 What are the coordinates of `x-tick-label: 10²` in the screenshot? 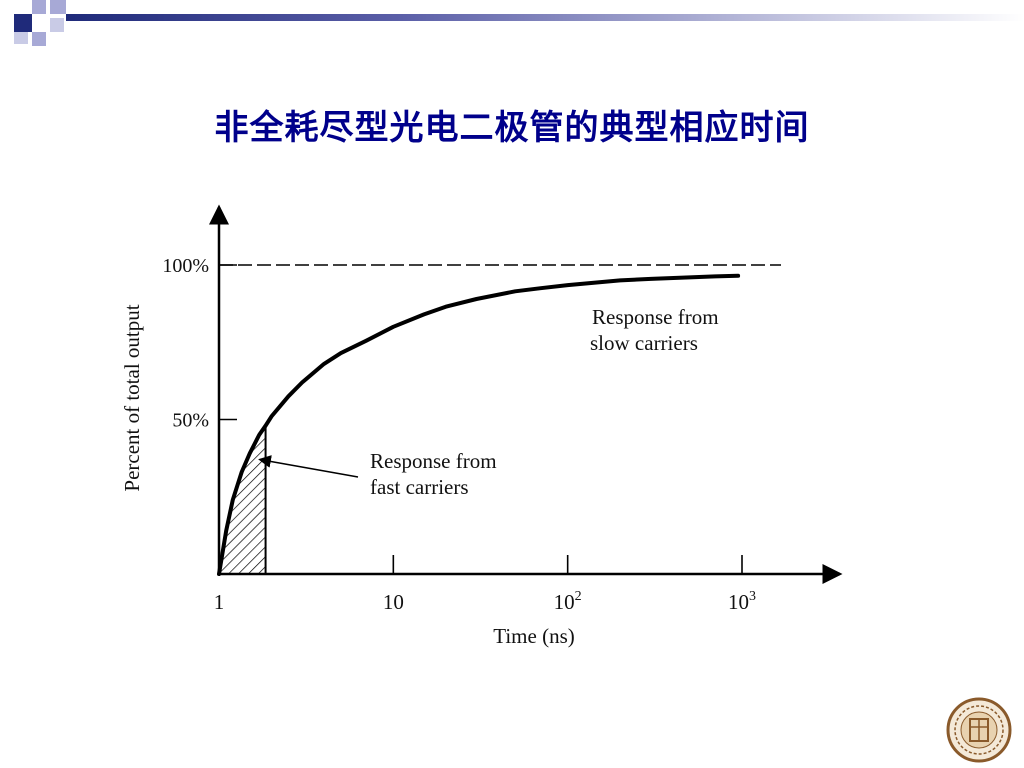 It's located at (568, 601).